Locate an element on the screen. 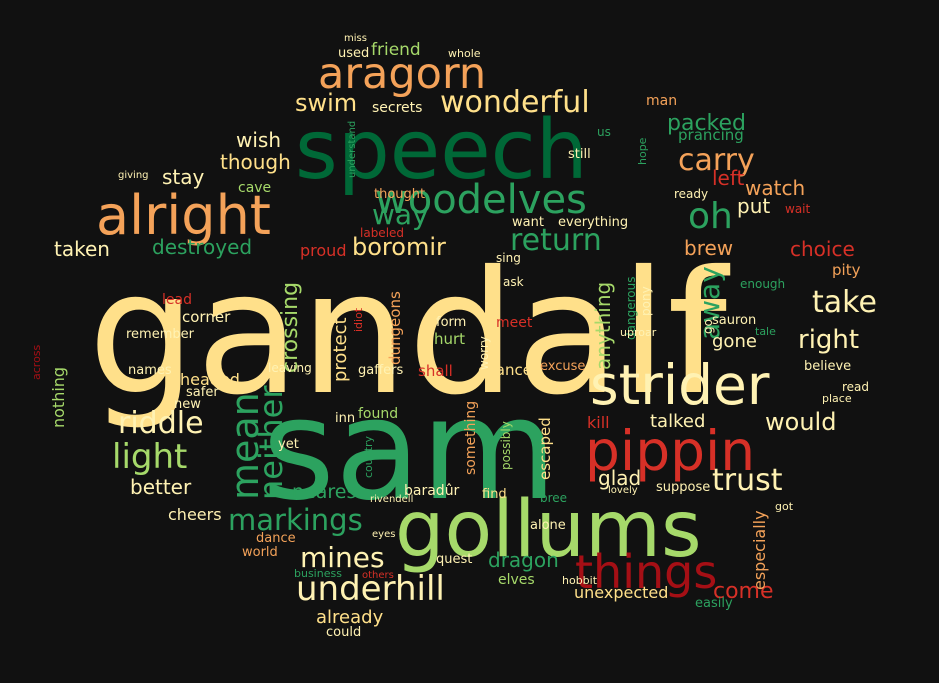  word-dragon: dragon is located at coordinates (523, 560).